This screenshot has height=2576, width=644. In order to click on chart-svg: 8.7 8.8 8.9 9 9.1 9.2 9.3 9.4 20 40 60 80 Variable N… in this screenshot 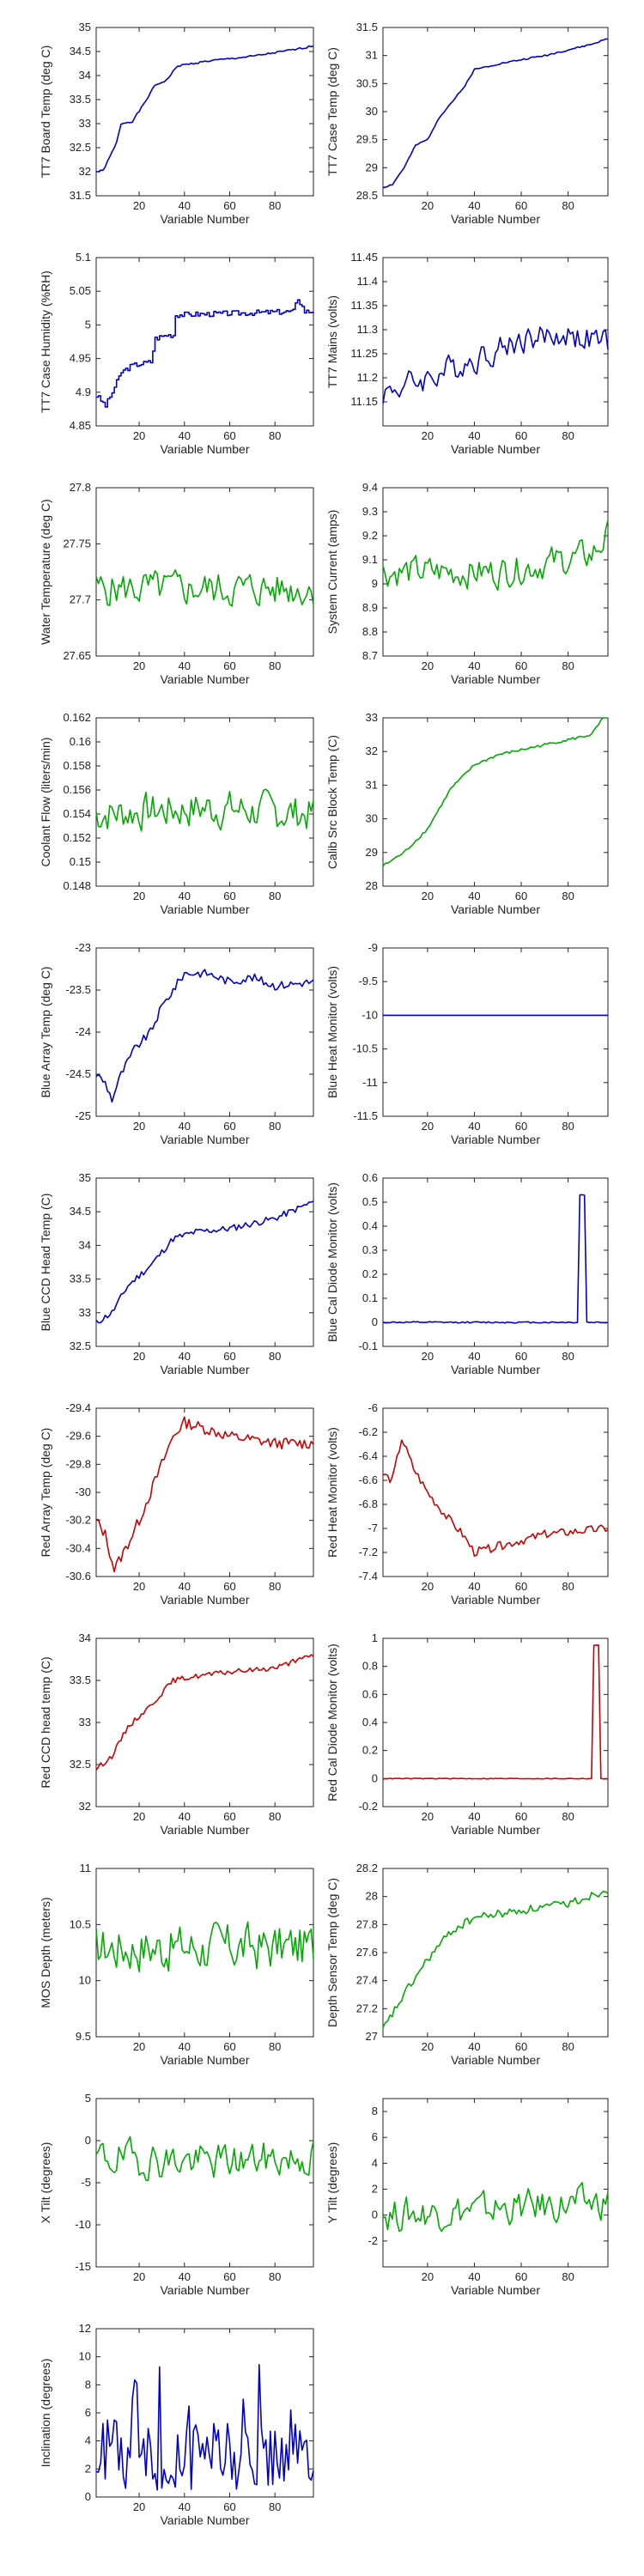, I will do `click(467, 583)`.